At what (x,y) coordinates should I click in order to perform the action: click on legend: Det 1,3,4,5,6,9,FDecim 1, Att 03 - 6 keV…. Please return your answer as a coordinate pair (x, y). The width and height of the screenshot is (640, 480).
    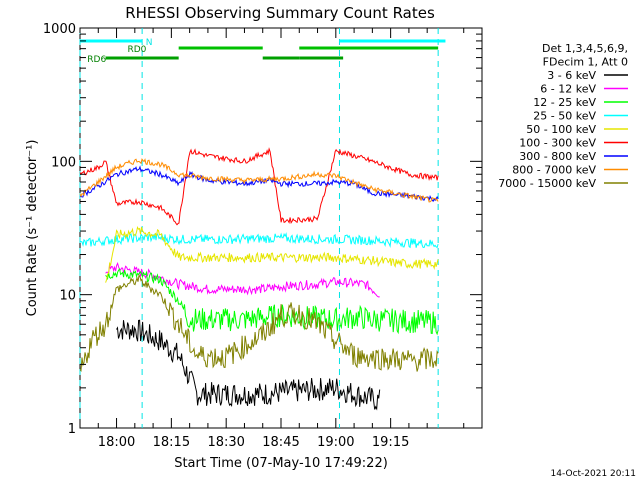
    Looking at the image, I should click on (563, 116).